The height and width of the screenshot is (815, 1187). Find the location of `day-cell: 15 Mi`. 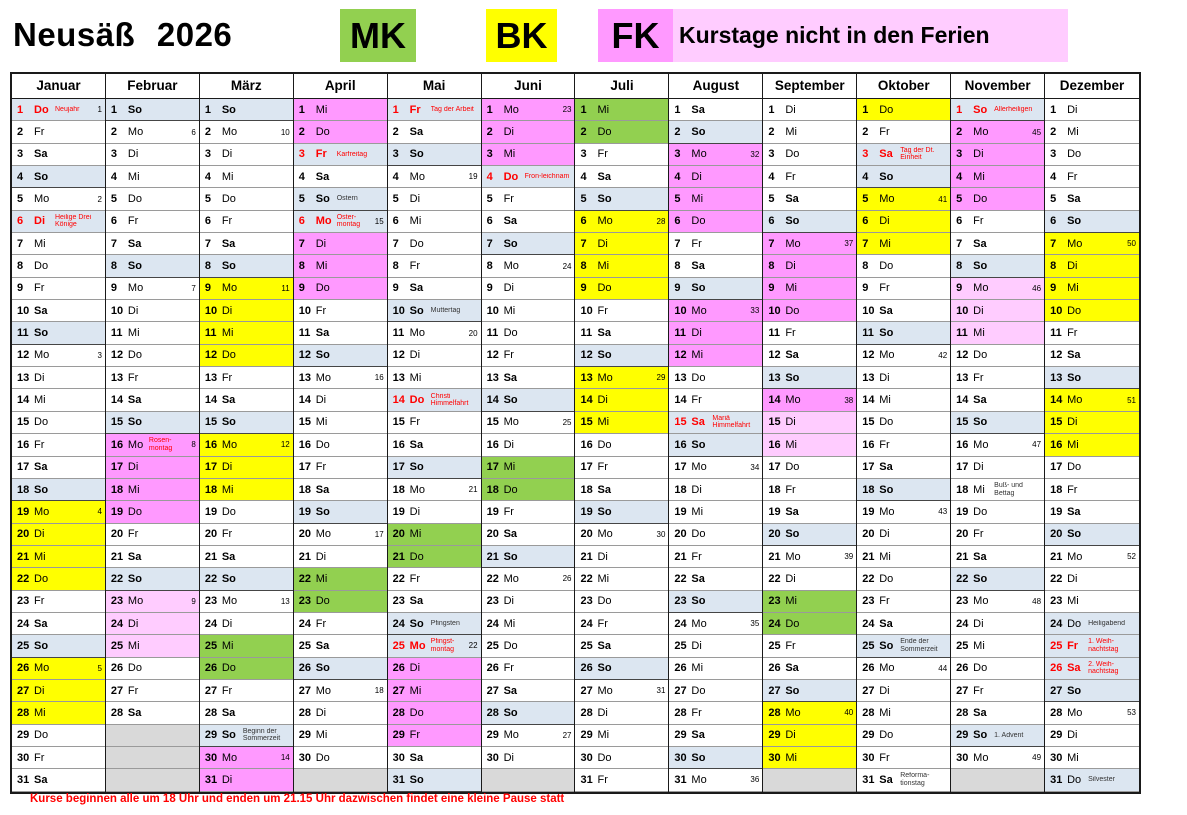

day-cell: 15 Mi is located at coordinates (340, 423).